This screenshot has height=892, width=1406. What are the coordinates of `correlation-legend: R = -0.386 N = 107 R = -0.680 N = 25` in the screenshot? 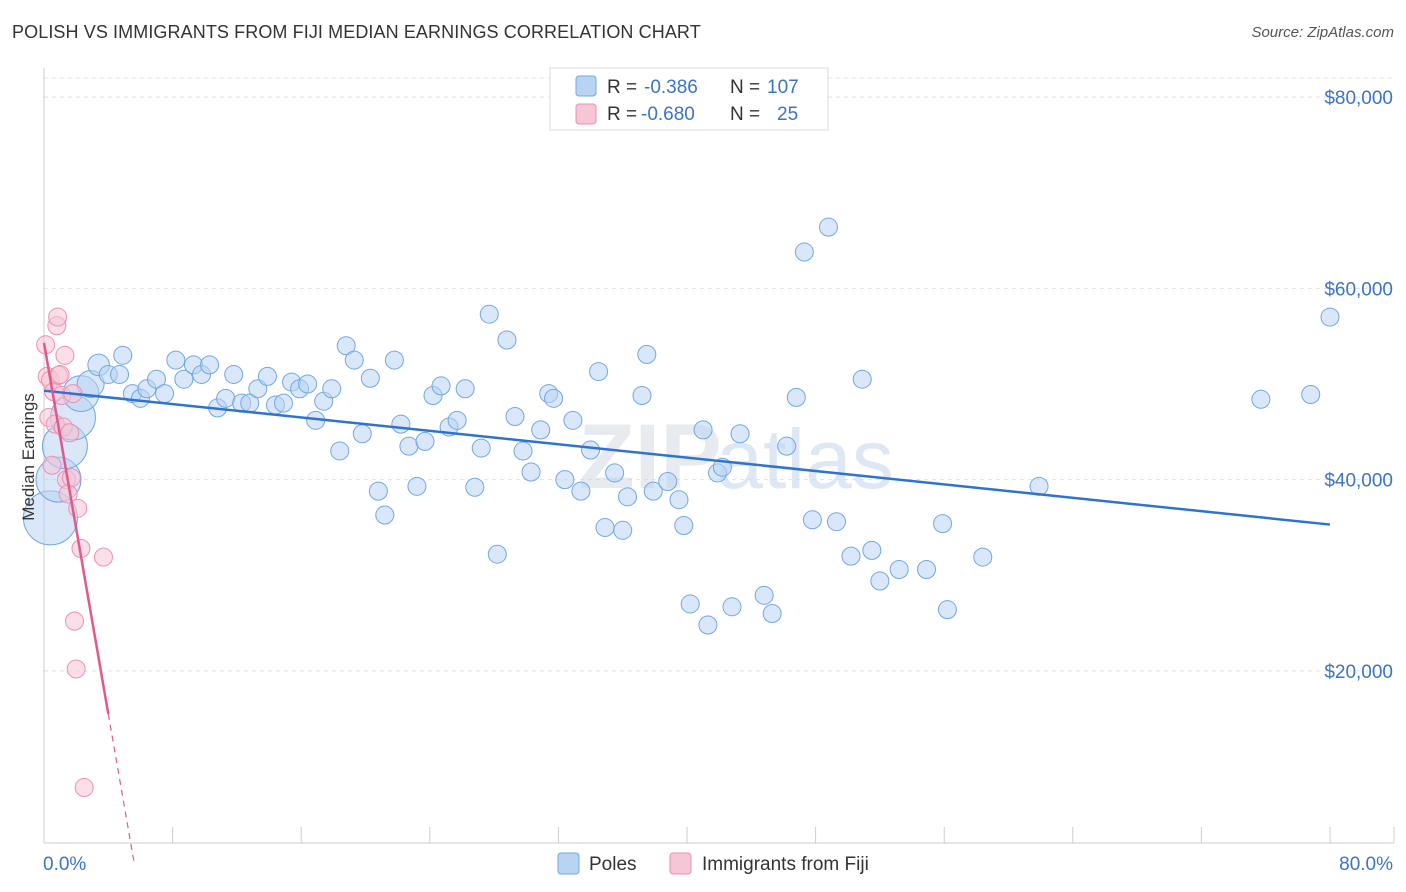 It's located at (689, 99).